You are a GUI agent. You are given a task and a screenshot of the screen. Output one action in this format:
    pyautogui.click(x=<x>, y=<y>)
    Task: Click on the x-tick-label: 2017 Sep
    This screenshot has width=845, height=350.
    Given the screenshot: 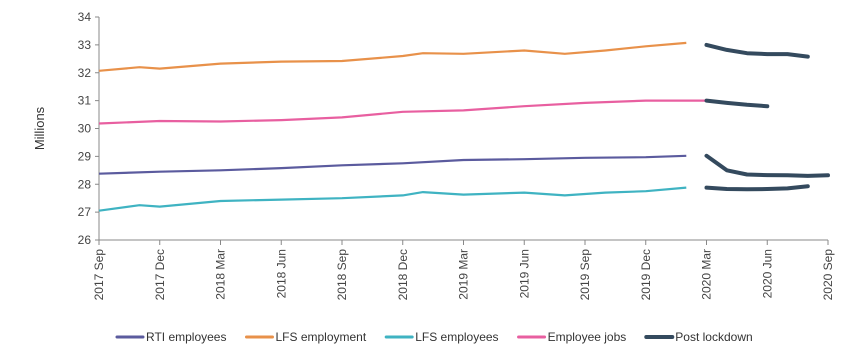 What is the action you would take?
    pyautogui.click(x=99, y=275)
    